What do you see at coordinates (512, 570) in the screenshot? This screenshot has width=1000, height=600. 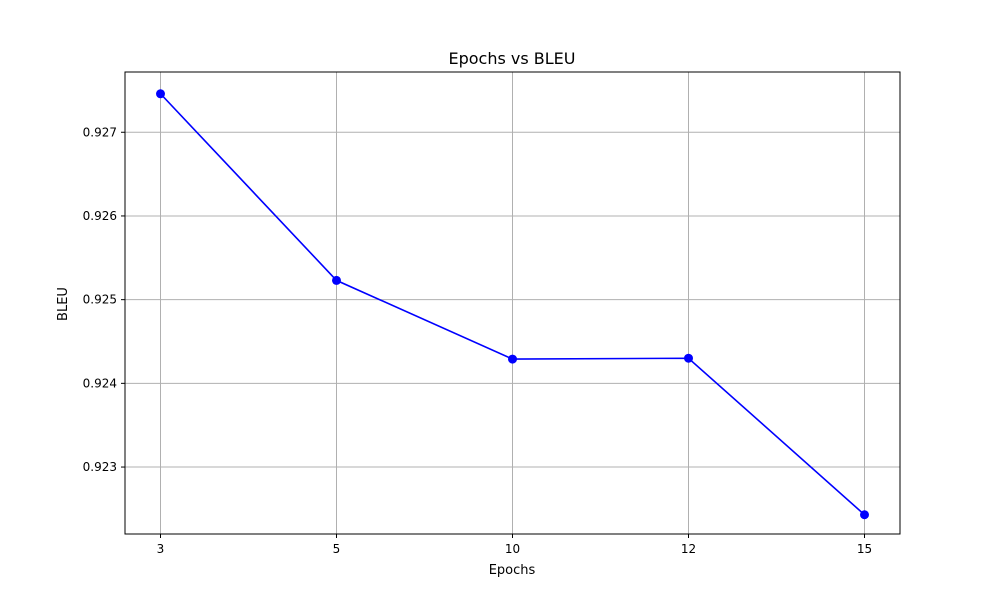 I see `x-axis-label: Epochs` at bounding box center [512, 570].